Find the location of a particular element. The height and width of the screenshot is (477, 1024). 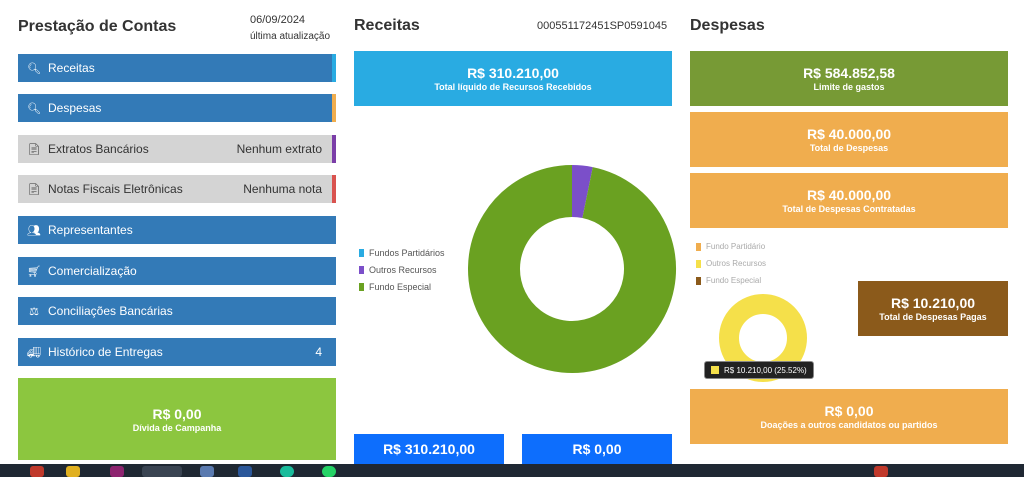

word-icon is located at coordinates (245, 471).